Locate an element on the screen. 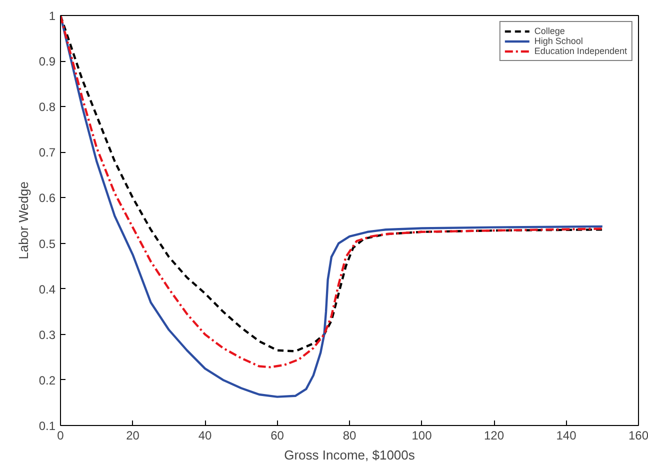 Image resolution: width=648 pixels, height=470 pixels. y-tick-label: 0.7 is located at coordinates (47, 153).